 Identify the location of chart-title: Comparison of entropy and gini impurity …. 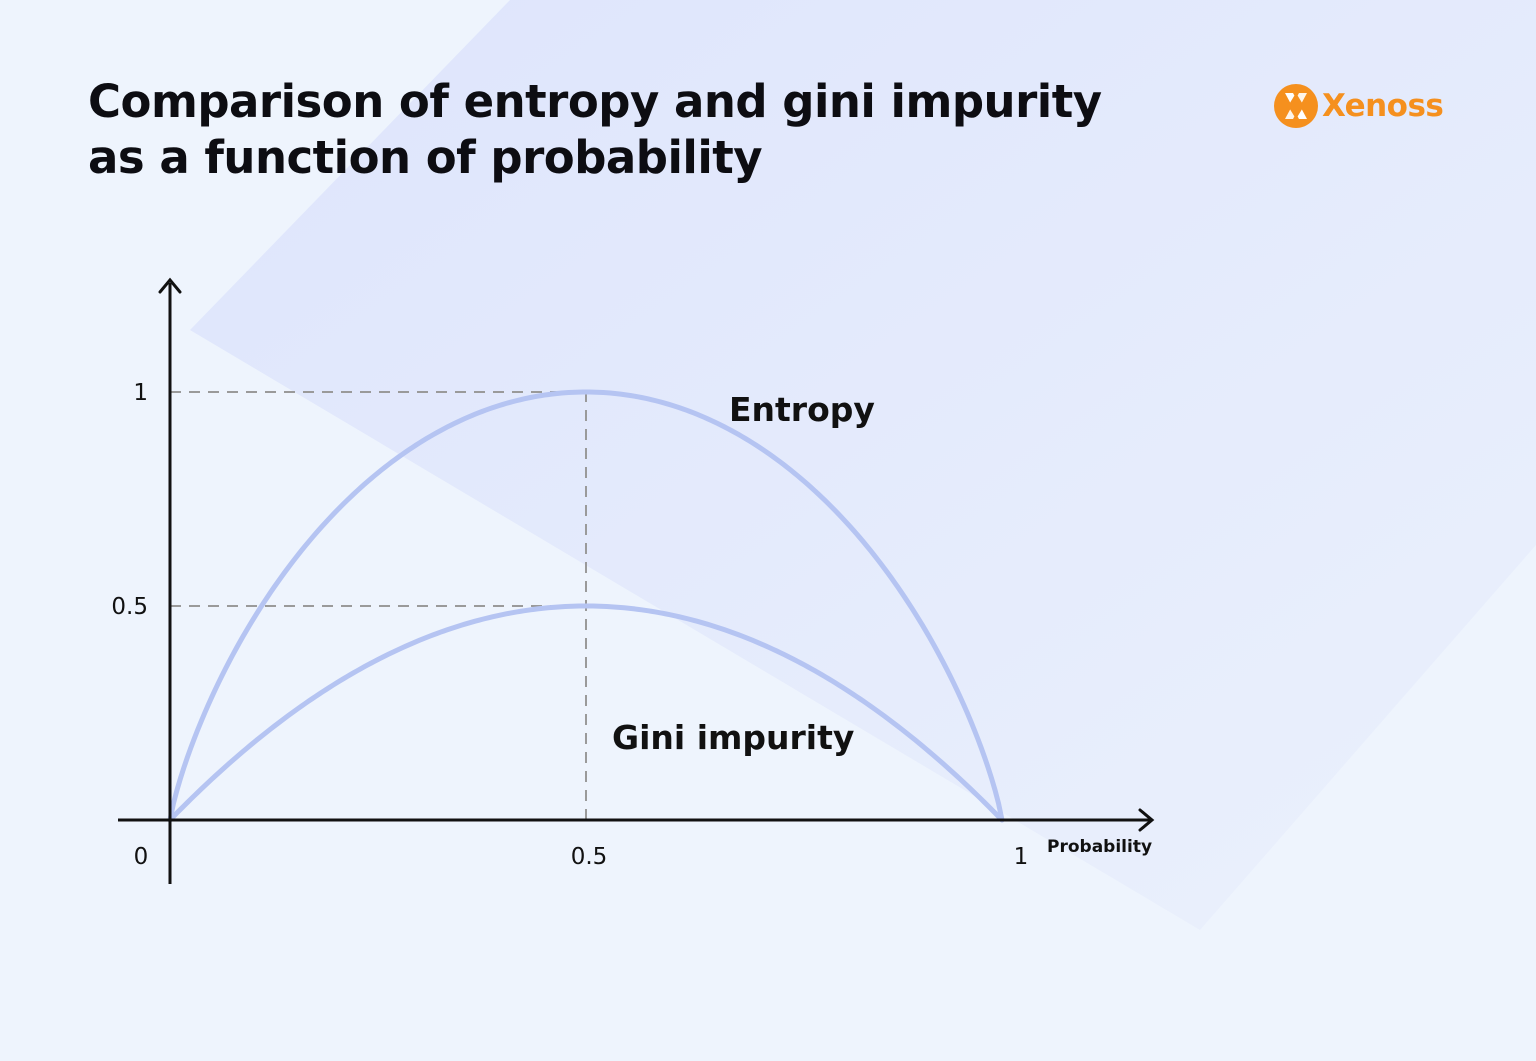
(595, 130).